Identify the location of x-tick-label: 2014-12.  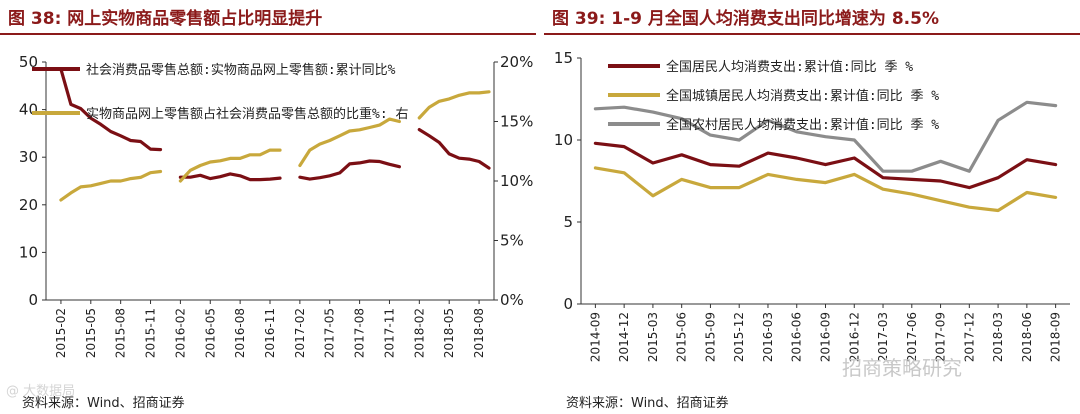
(624, 337).